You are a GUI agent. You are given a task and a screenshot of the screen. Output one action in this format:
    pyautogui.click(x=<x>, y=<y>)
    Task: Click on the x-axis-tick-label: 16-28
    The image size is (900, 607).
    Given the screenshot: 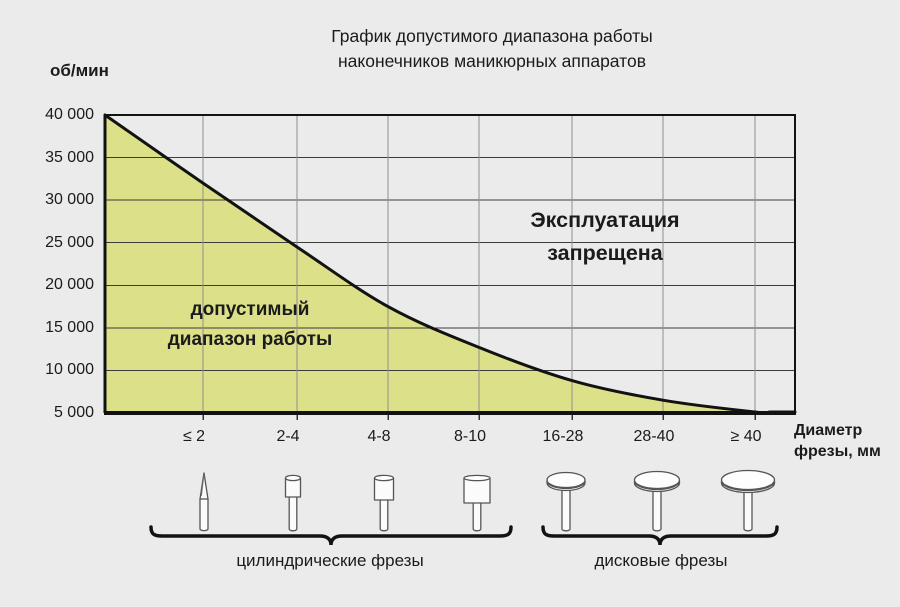 What is the action you would take?
    pyautogui.click(x=563, y=436)
    